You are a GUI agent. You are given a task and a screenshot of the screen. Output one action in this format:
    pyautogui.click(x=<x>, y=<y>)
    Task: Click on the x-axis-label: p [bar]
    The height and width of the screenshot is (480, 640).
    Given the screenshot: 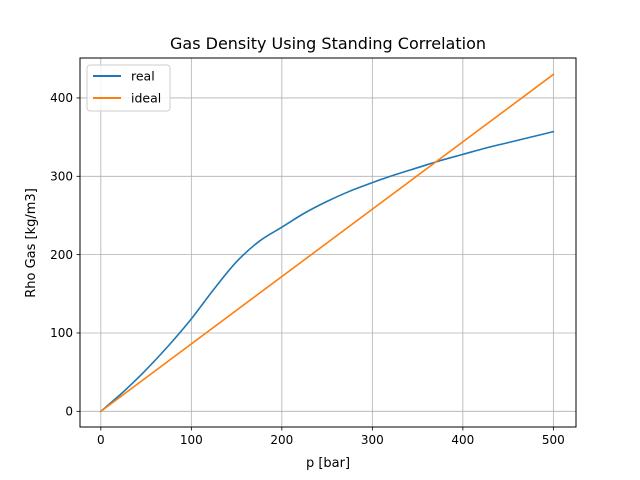 What is the action you would take?
    pyautogui.click(x=328, y=463)
    